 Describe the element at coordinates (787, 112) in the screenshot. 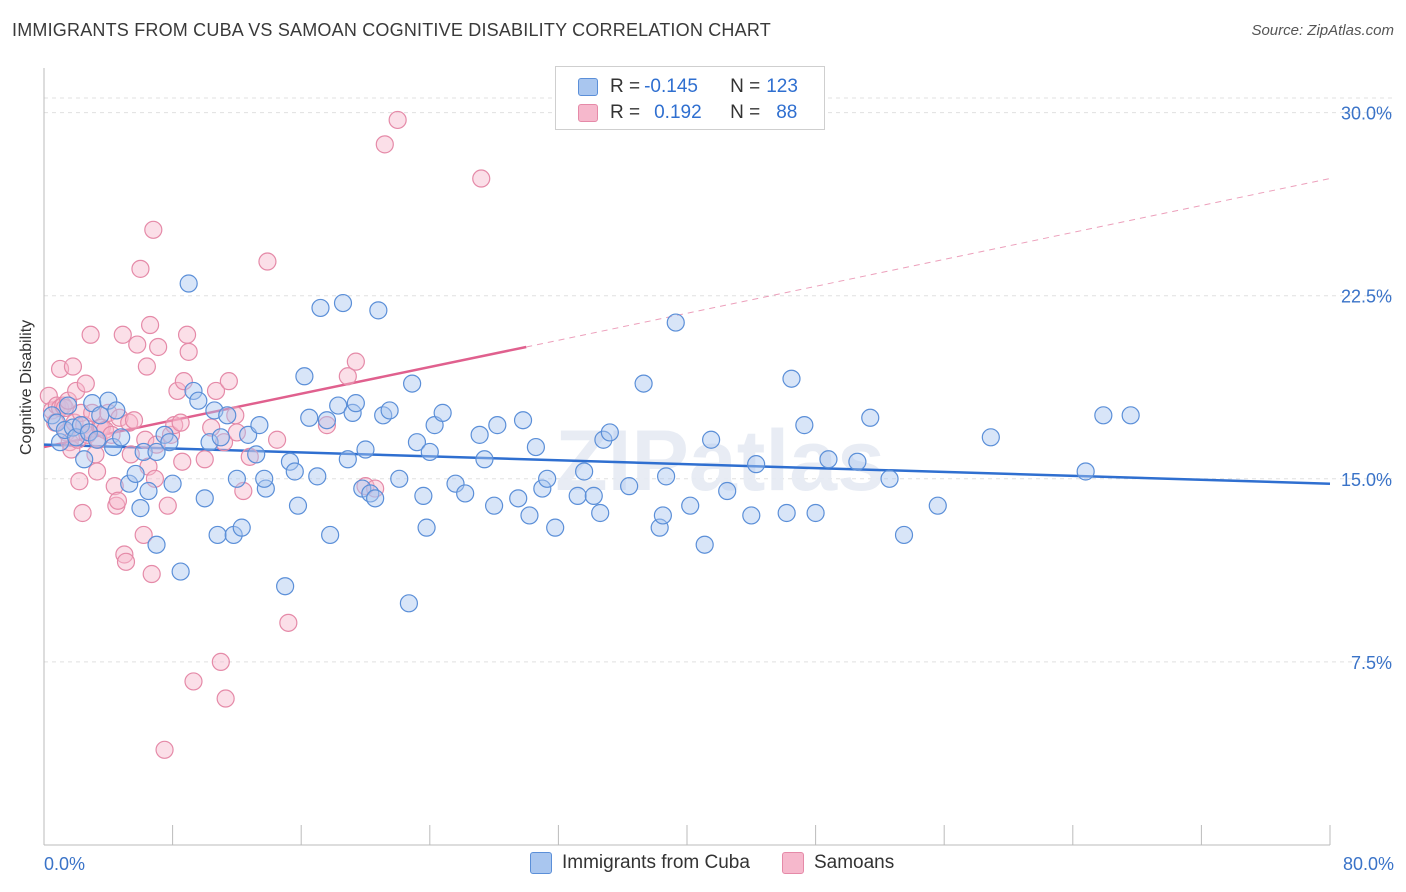

I see `legend-n-value: 88` at that location.